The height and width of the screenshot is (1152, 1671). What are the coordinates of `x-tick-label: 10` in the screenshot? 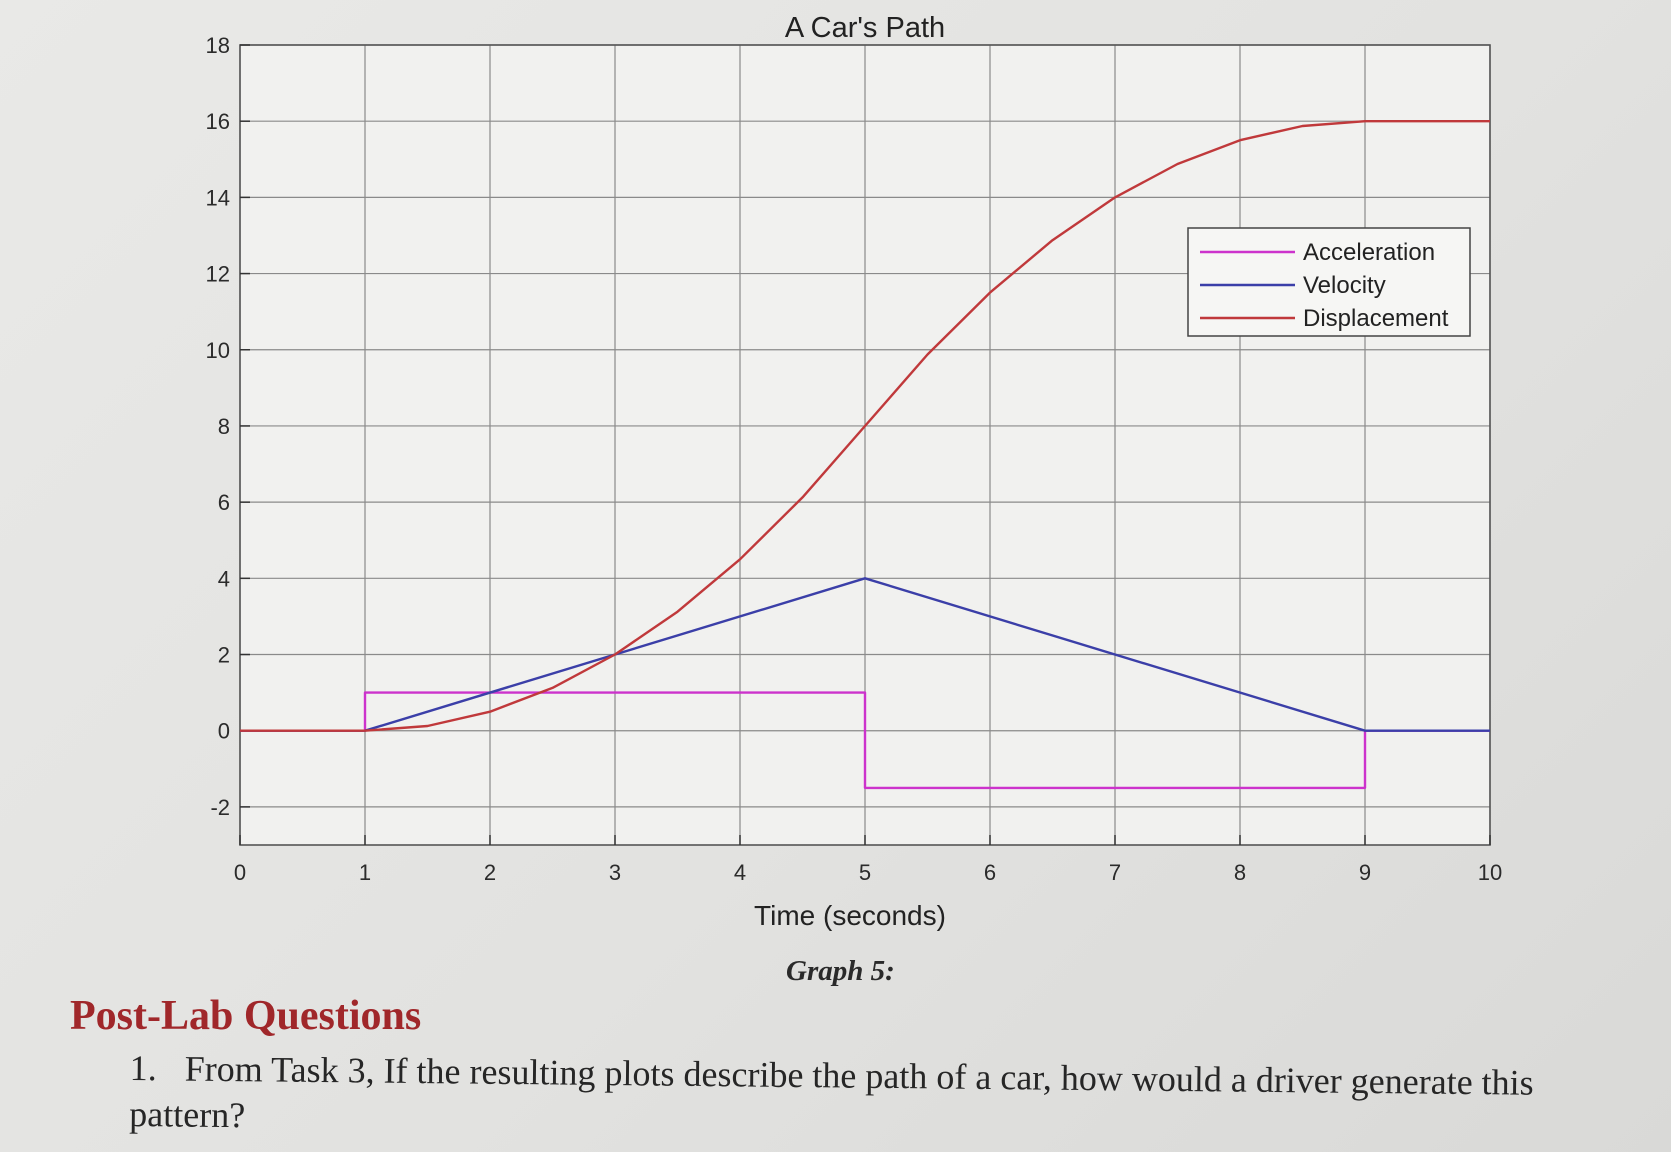 It's located at (1490, 872).